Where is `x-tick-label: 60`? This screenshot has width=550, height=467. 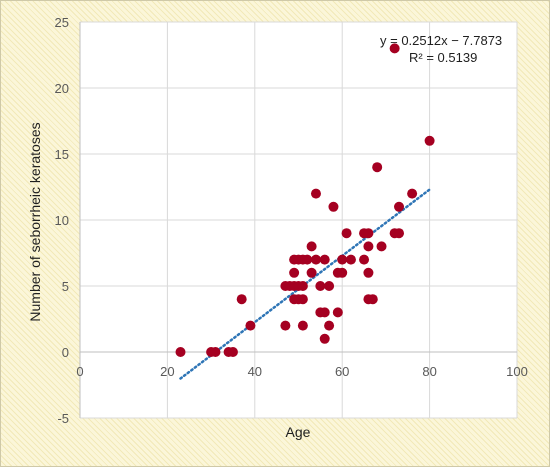
x-tick-label: 60 is located at coordinates (342, 371).